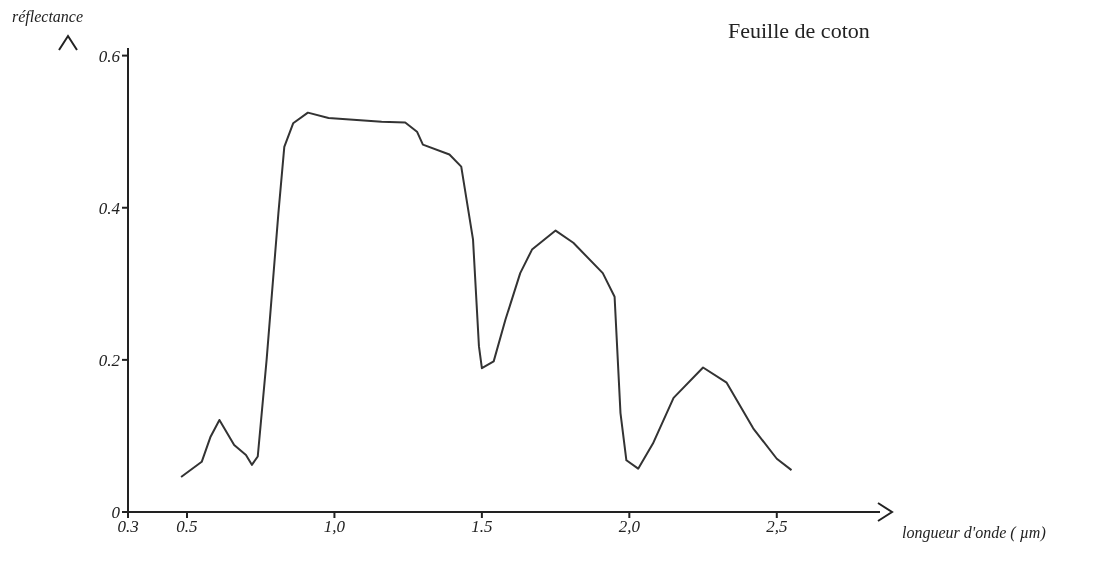 This screenshot has width=1097, height=566. What do you see at coordinates (974, 533) in the screenshot?
I see `x-axis-title: longueur d'onde ( µm)` at bounding box center [974, 533].